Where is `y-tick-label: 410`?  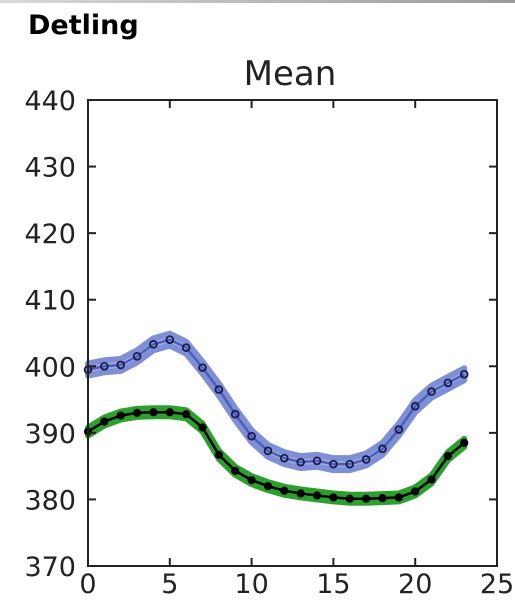 y-tick-label: 410 is located at coordinates (50, 301).